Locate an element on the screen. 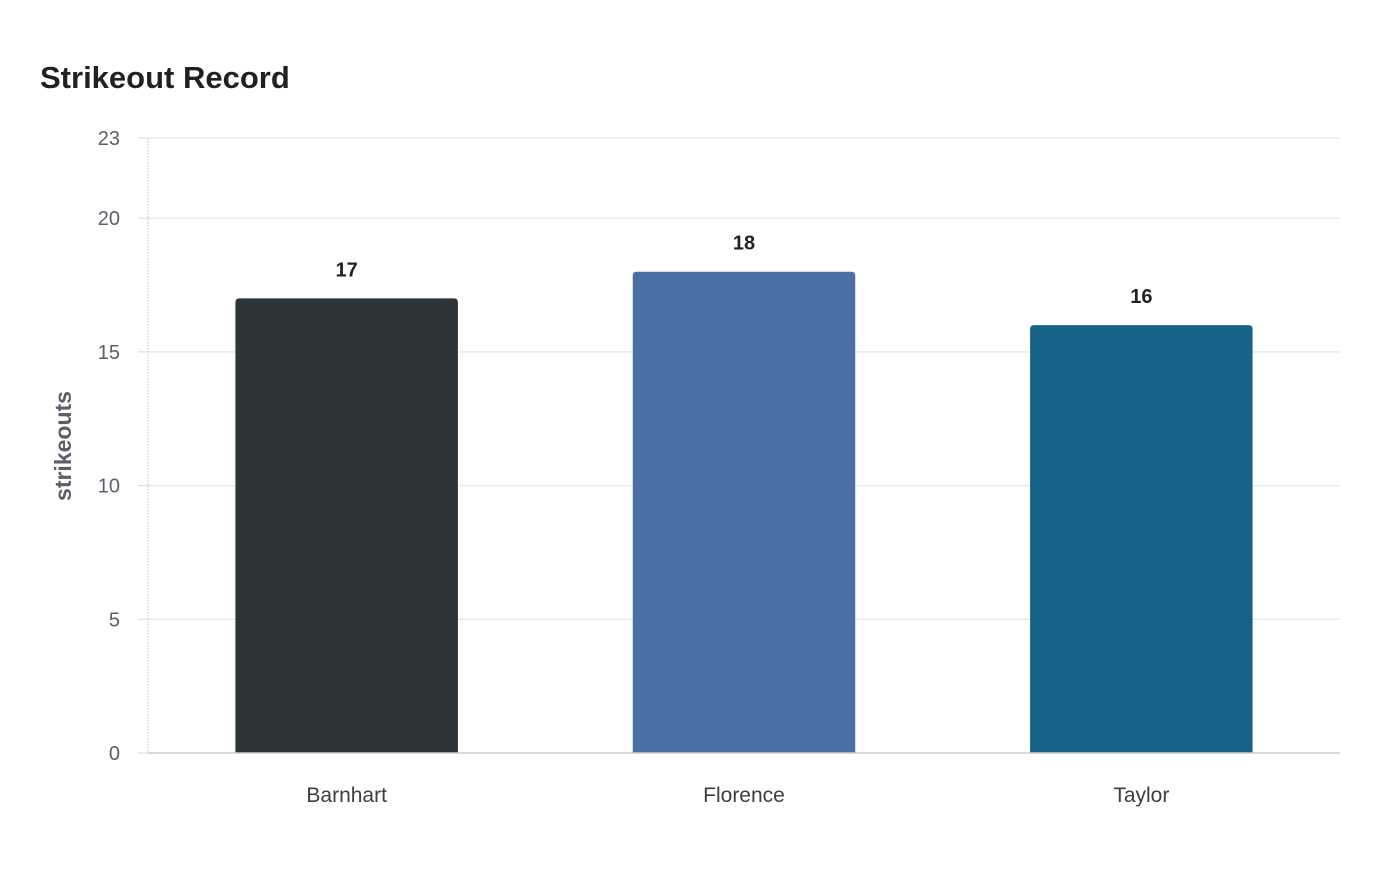 The image size is (1400, 880). y-tick-label: 23 is located at coordinates (109, 139).